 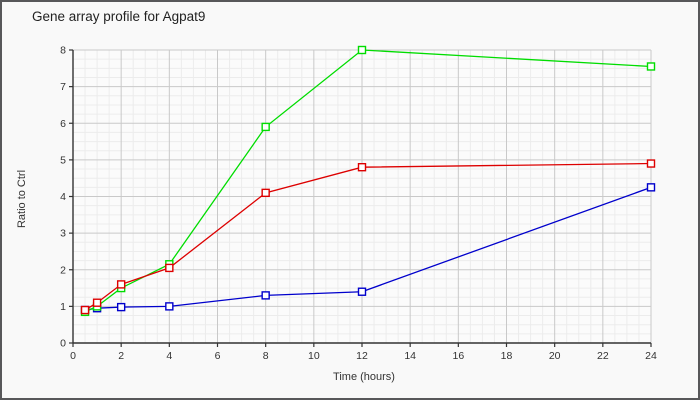 What do you see at coordinates (410, 356) in the screenshot?
I see `x-tick-label: 14` at bounding box center [410, 356].